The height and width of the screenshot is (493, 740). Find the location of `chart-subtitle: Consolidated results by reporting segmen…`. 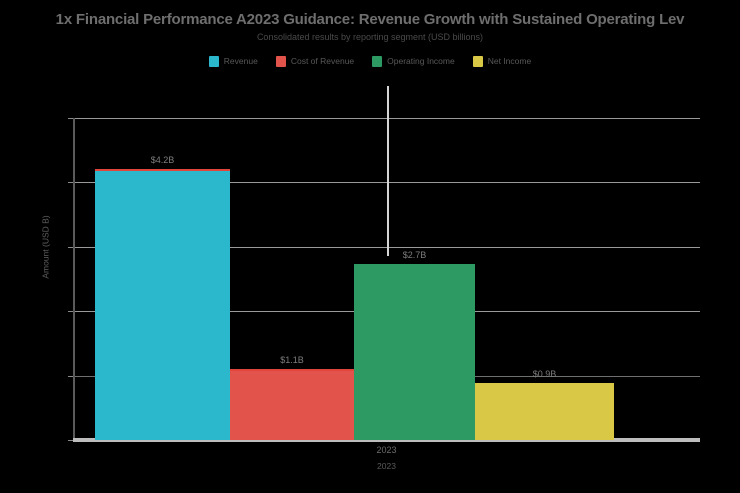

chart-subtitle: Consolidated results by reporting segmen… is located at coordinates (370, 37).